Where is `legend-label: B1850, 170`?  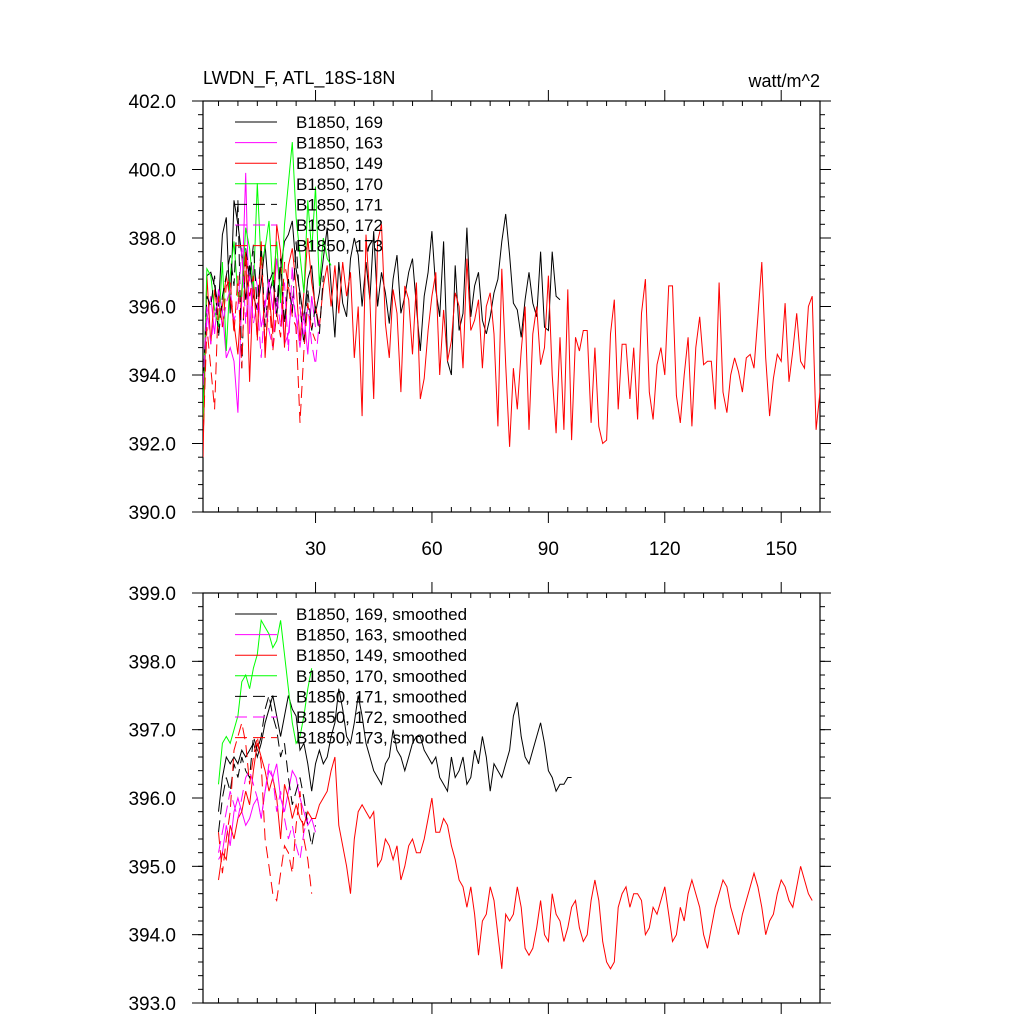
legend-label: B1850, 170 is located at coordinates (339, 184).